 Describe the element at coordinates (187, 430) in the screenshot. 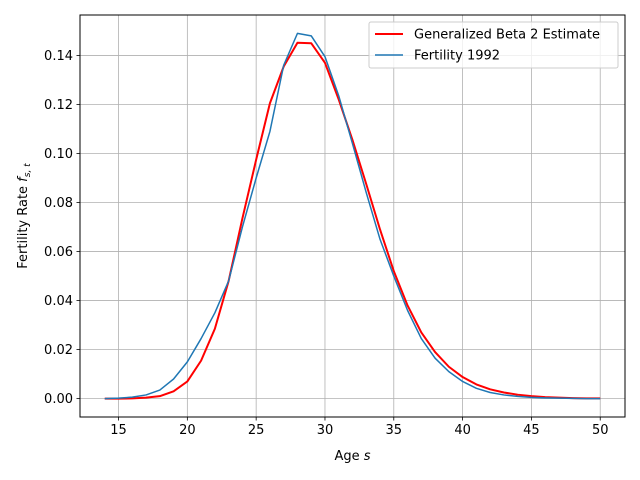

I see `x-tick-label: 20` at that location.